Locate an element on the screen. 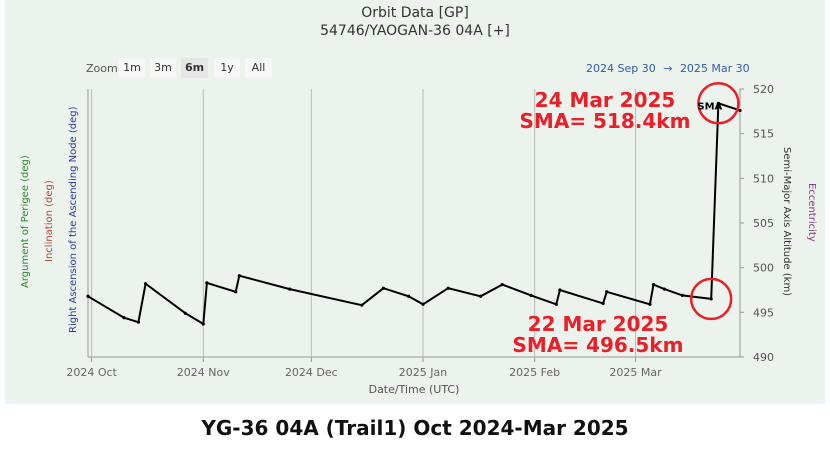  zoom-1y-button: 1y is located at coordinates (227, 68).